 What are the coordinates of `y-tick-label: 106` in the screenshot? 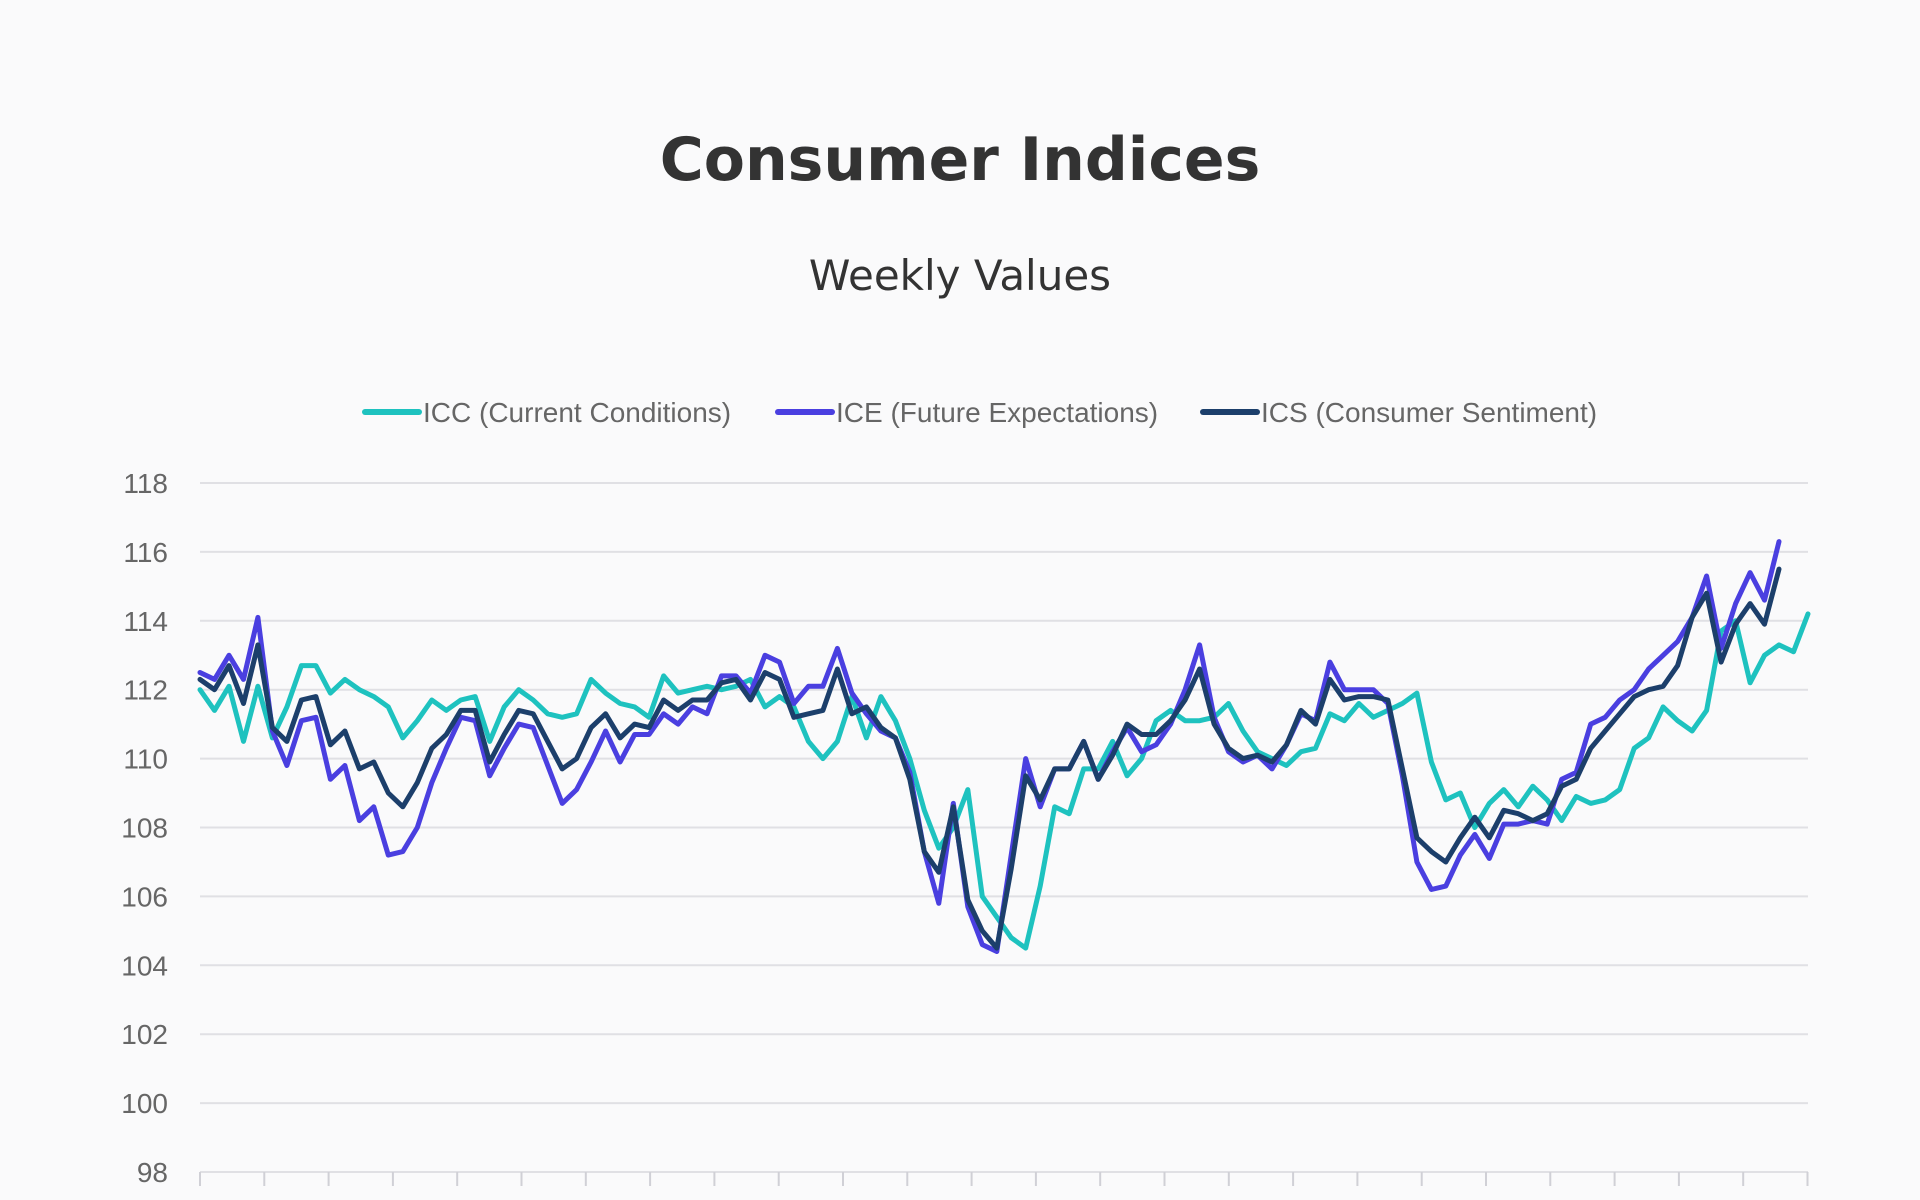 It's located at (144, 896).